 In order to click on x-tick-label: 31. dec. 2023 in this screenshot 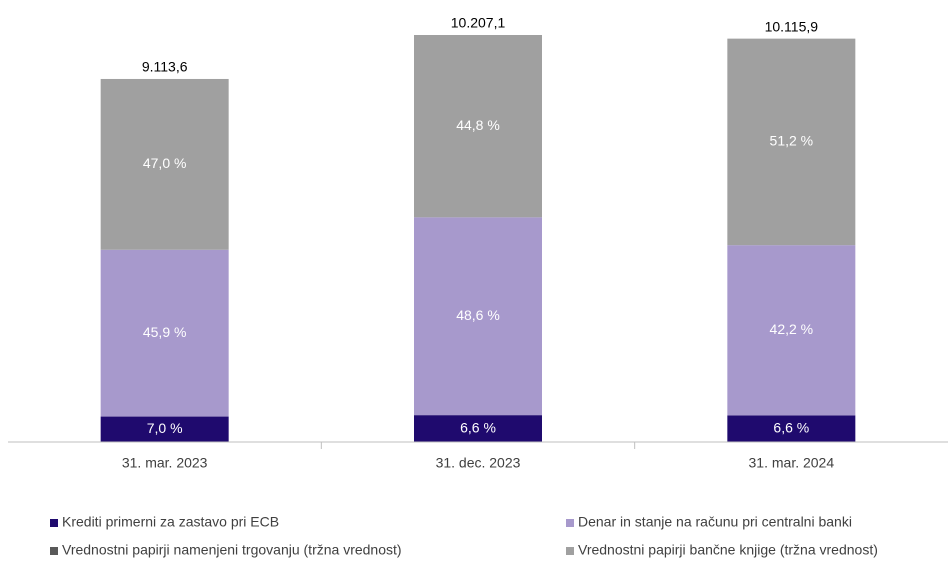, I will do `click(478, 463)`.